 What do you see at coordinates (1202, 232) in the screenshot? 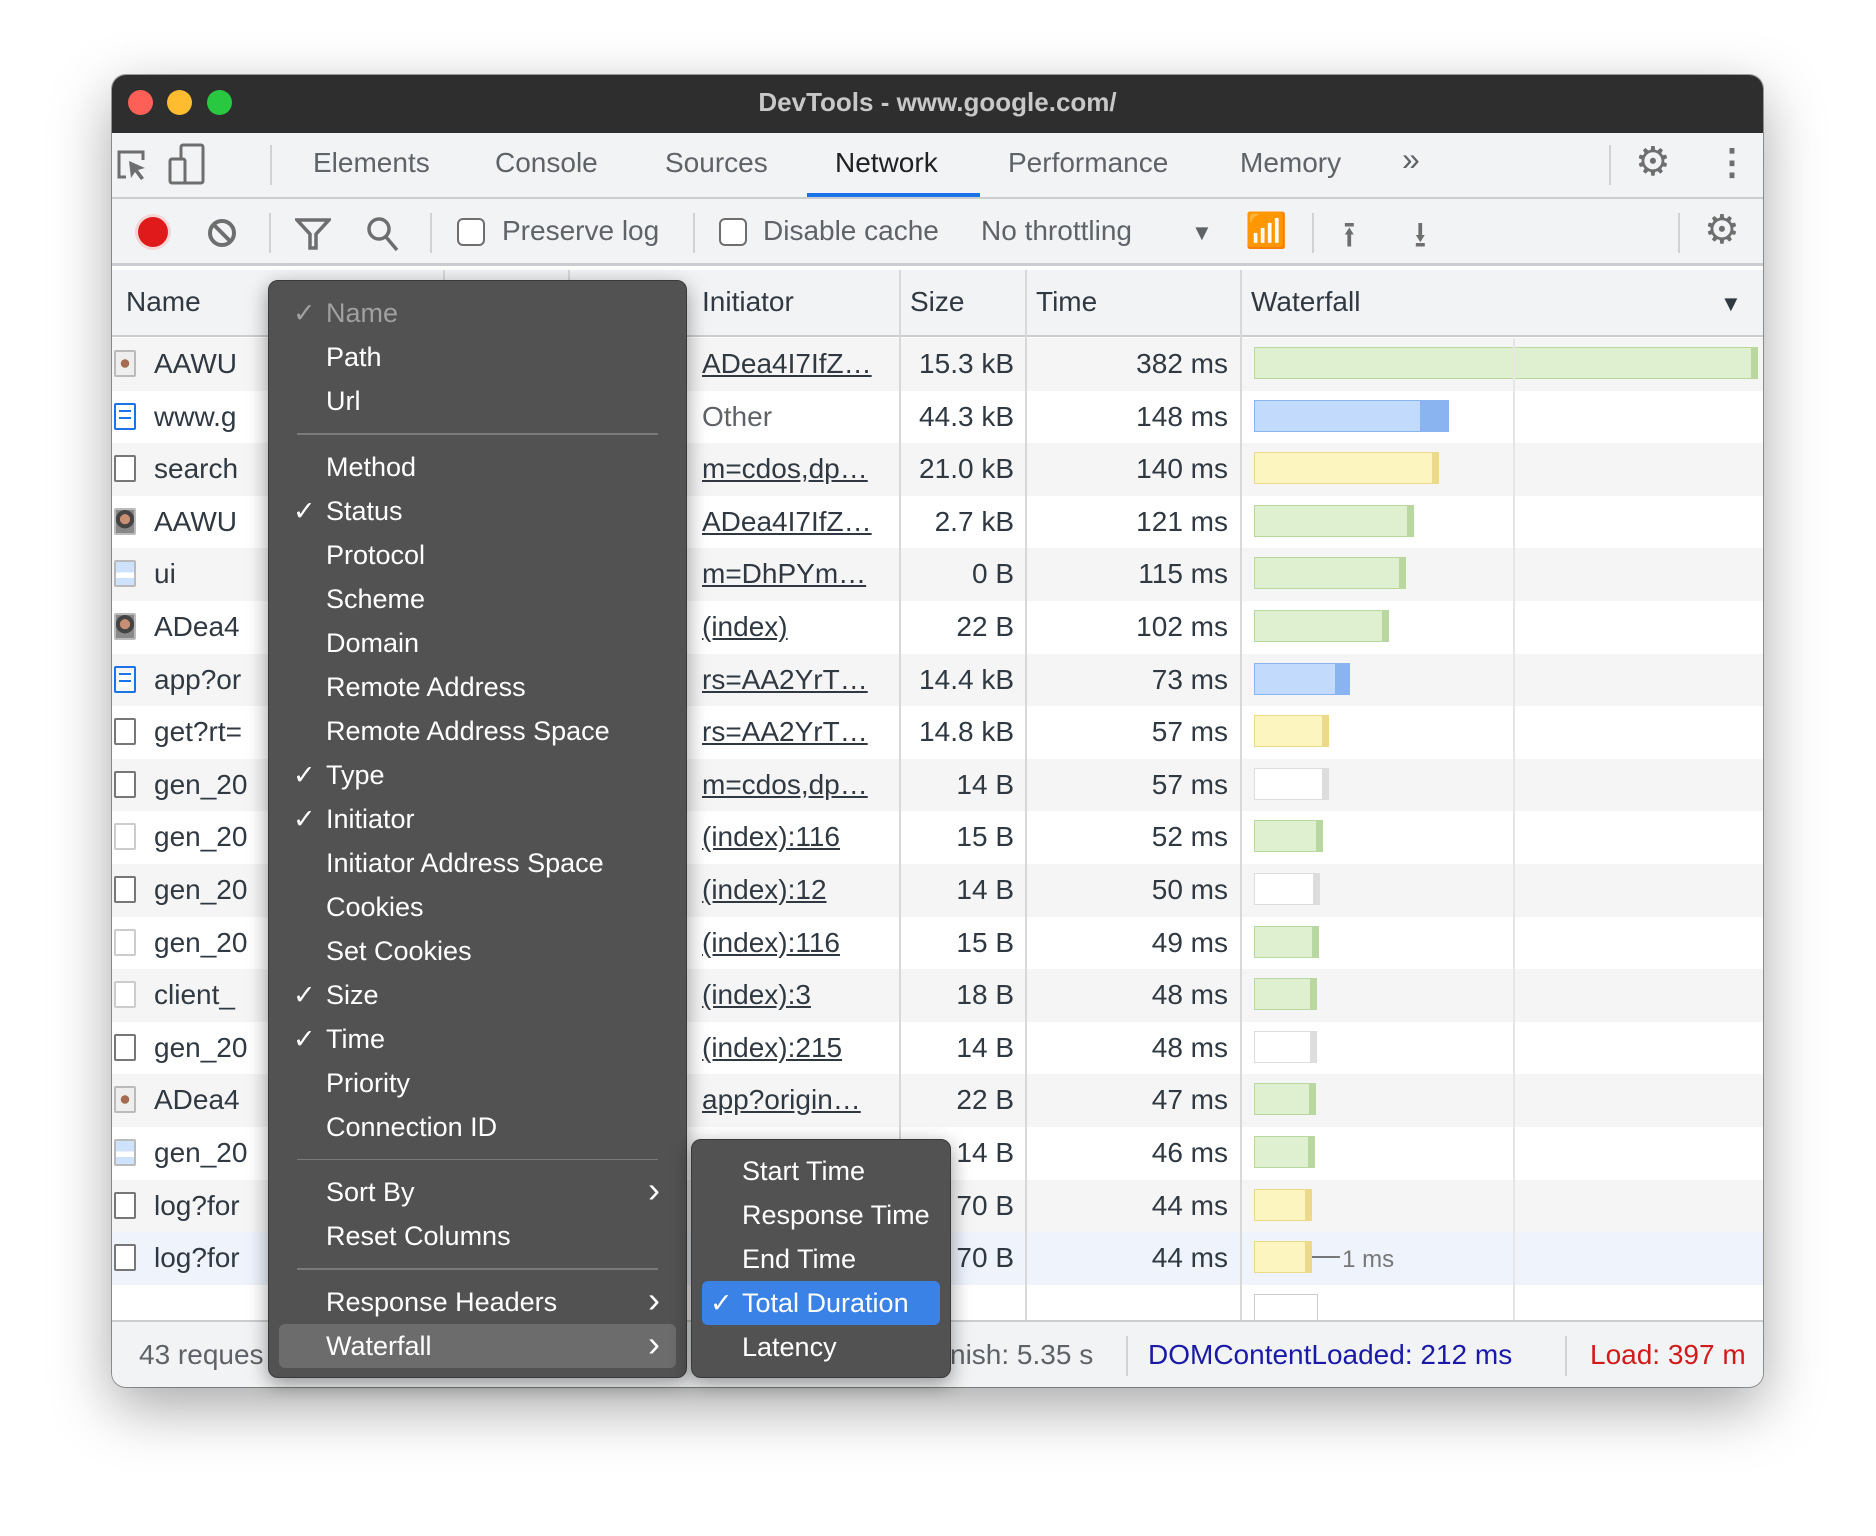
I see `chevron-down-icon: ▼` at bounding box center [1202, 232].